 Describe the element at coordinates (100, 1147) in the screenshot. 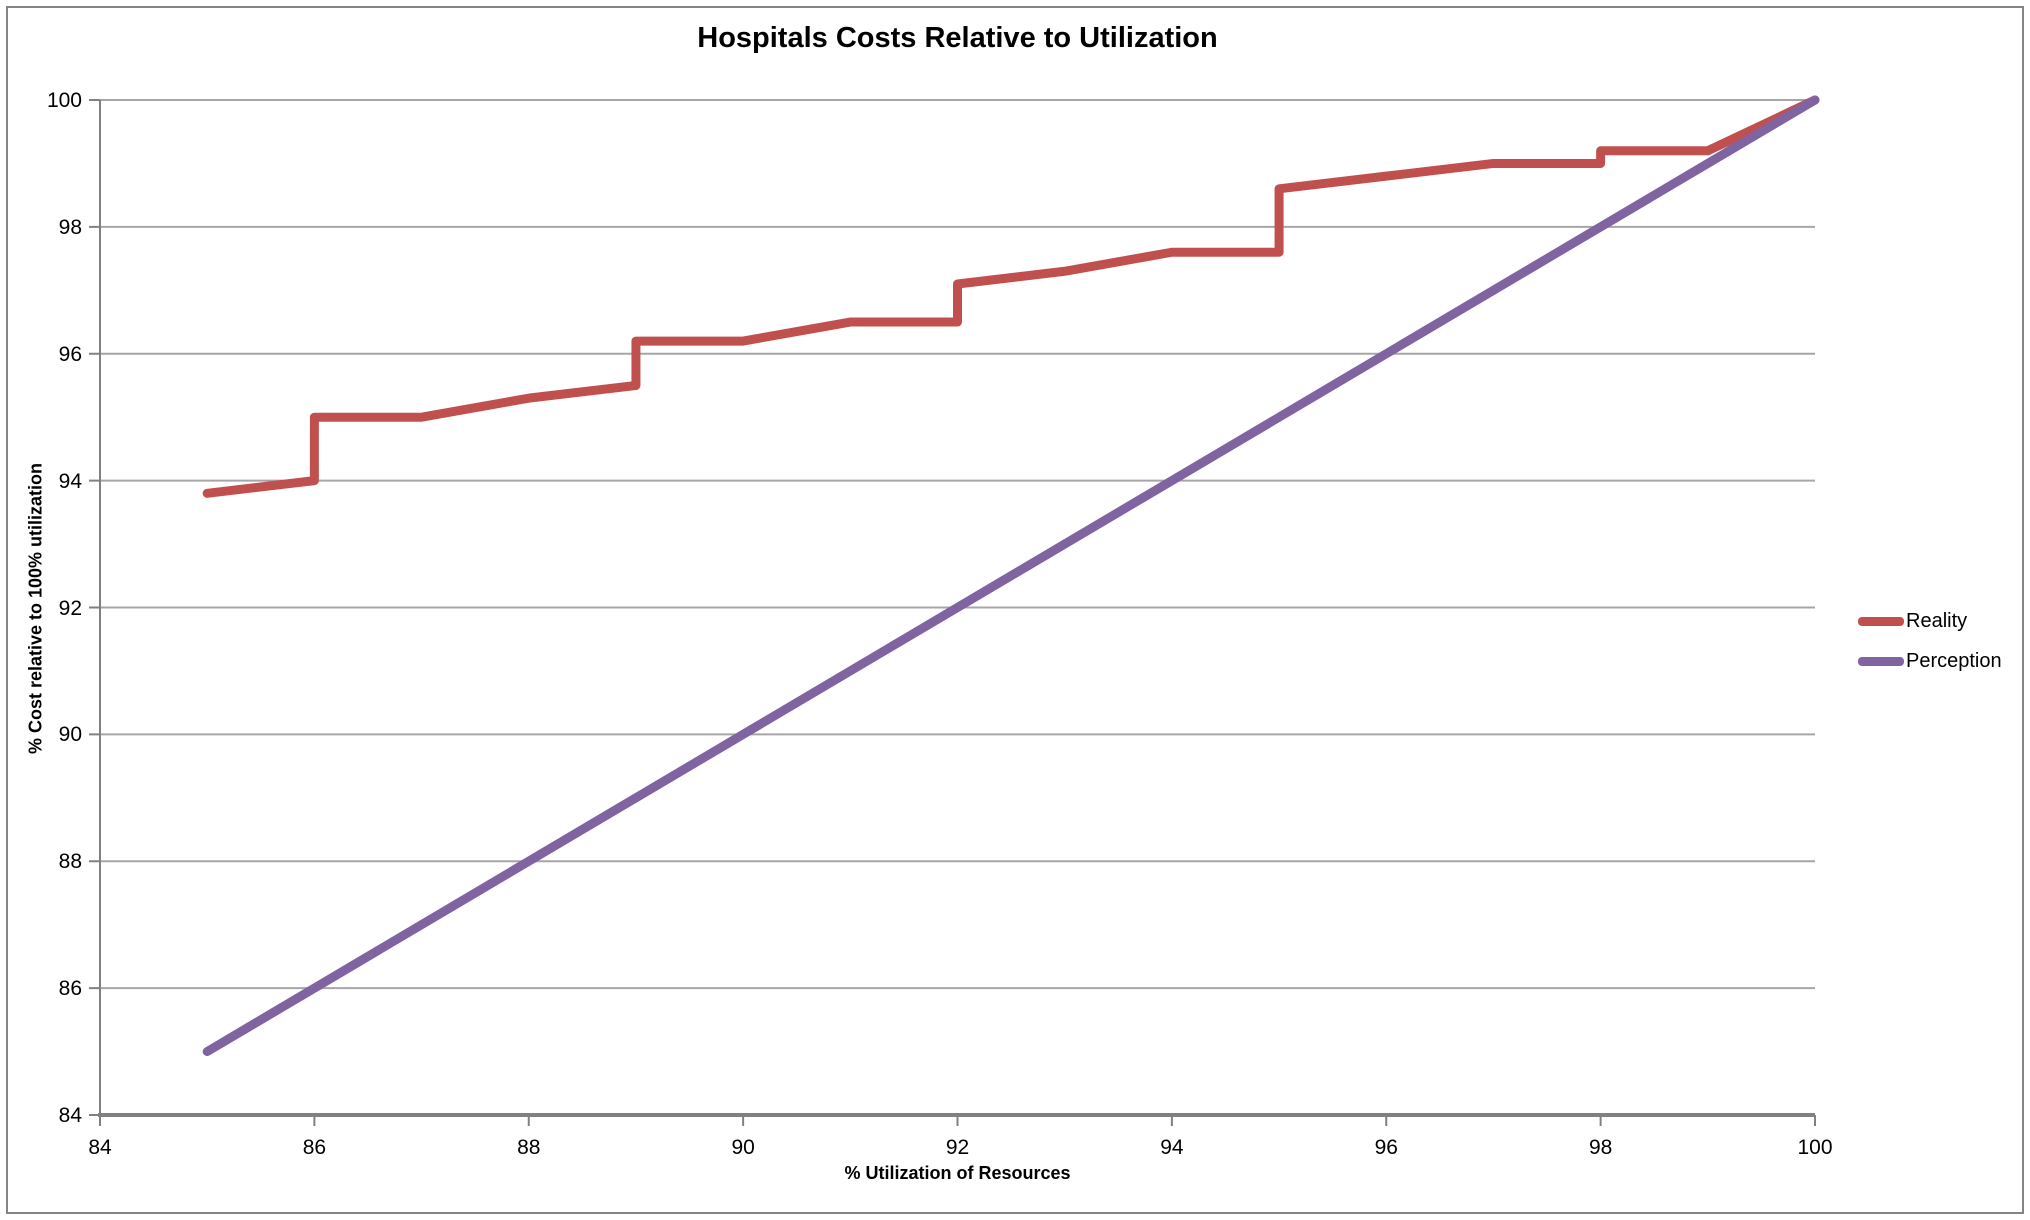

I see `x-tick-label-84: 84` at that location.